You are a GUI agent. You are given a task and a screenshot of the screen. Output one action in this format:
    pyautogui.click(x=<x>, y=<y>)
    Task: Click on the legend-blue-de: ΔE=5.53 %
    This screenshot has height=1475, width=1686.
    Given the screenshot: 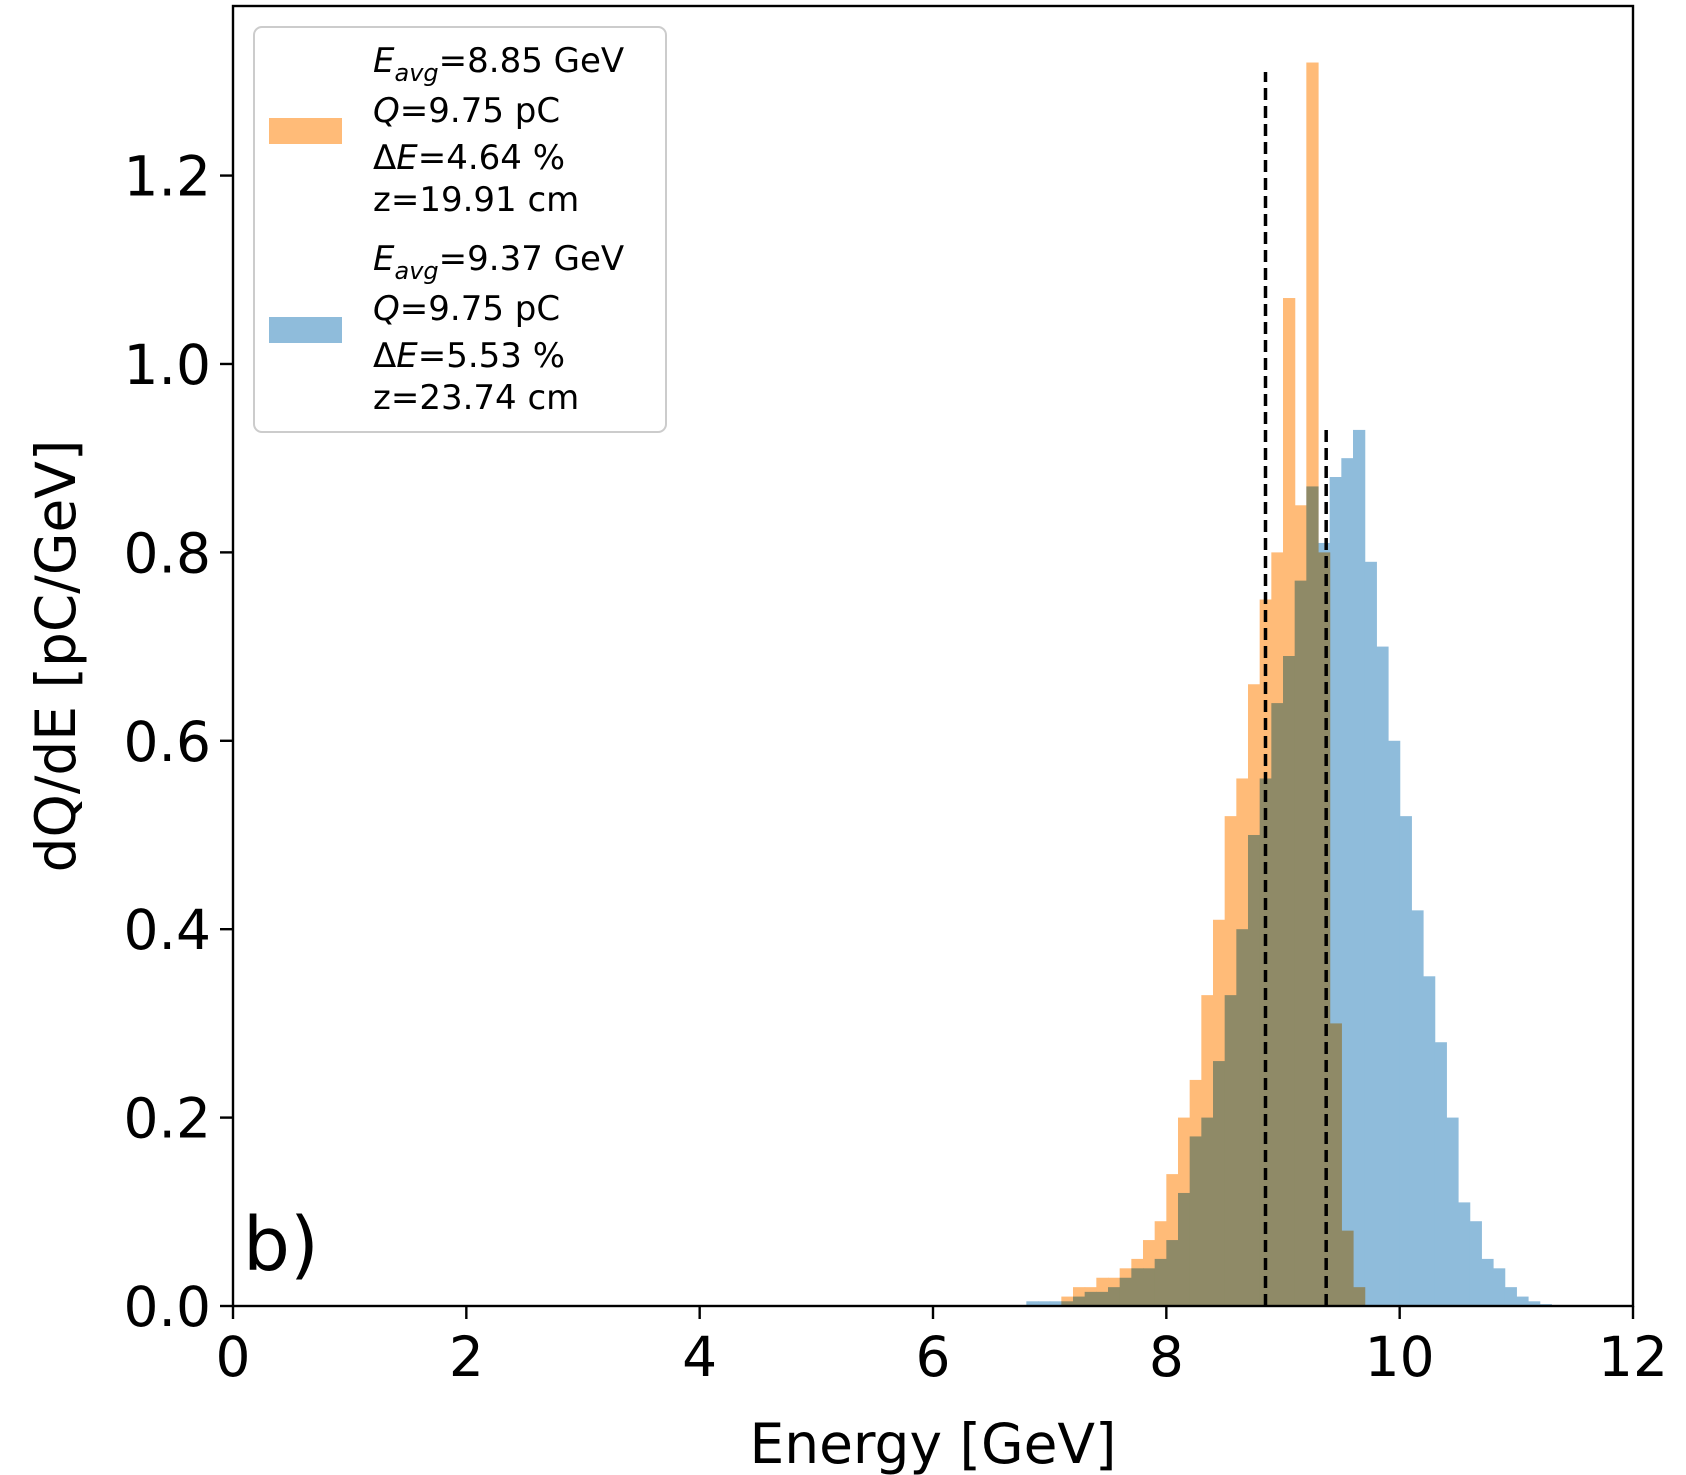 What is the action you would take?
    pyautogui.click(x=469, y=356)
    